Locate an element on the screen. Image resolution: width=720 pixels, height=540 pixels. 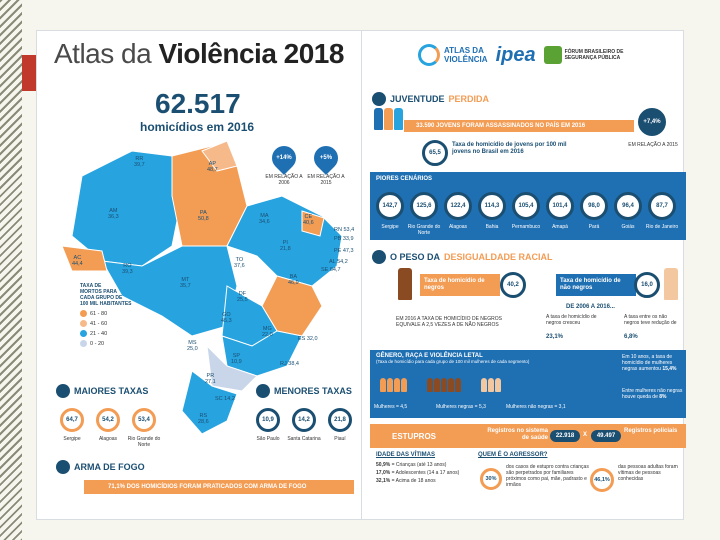
racial-header: O PESO DA DESIGUALDADE RACIAL is located at coordinates (462, 257).